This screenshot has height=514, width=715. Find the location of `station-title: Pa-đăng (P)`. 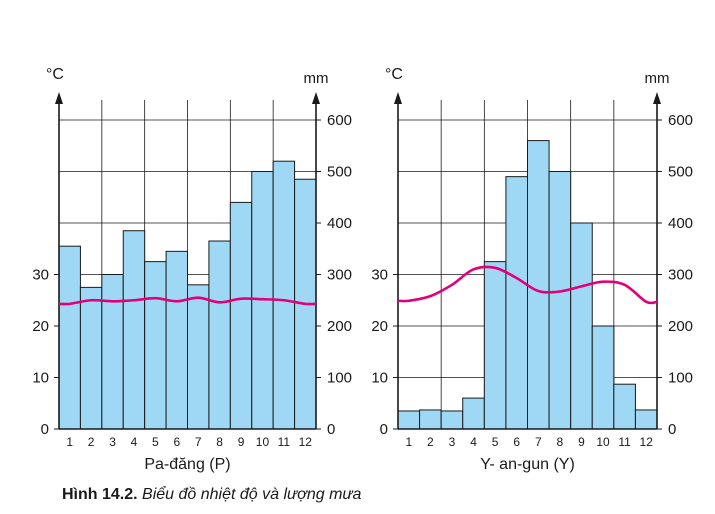

station-title: Pa-đăng (P) is located at coordinates (187, 464).